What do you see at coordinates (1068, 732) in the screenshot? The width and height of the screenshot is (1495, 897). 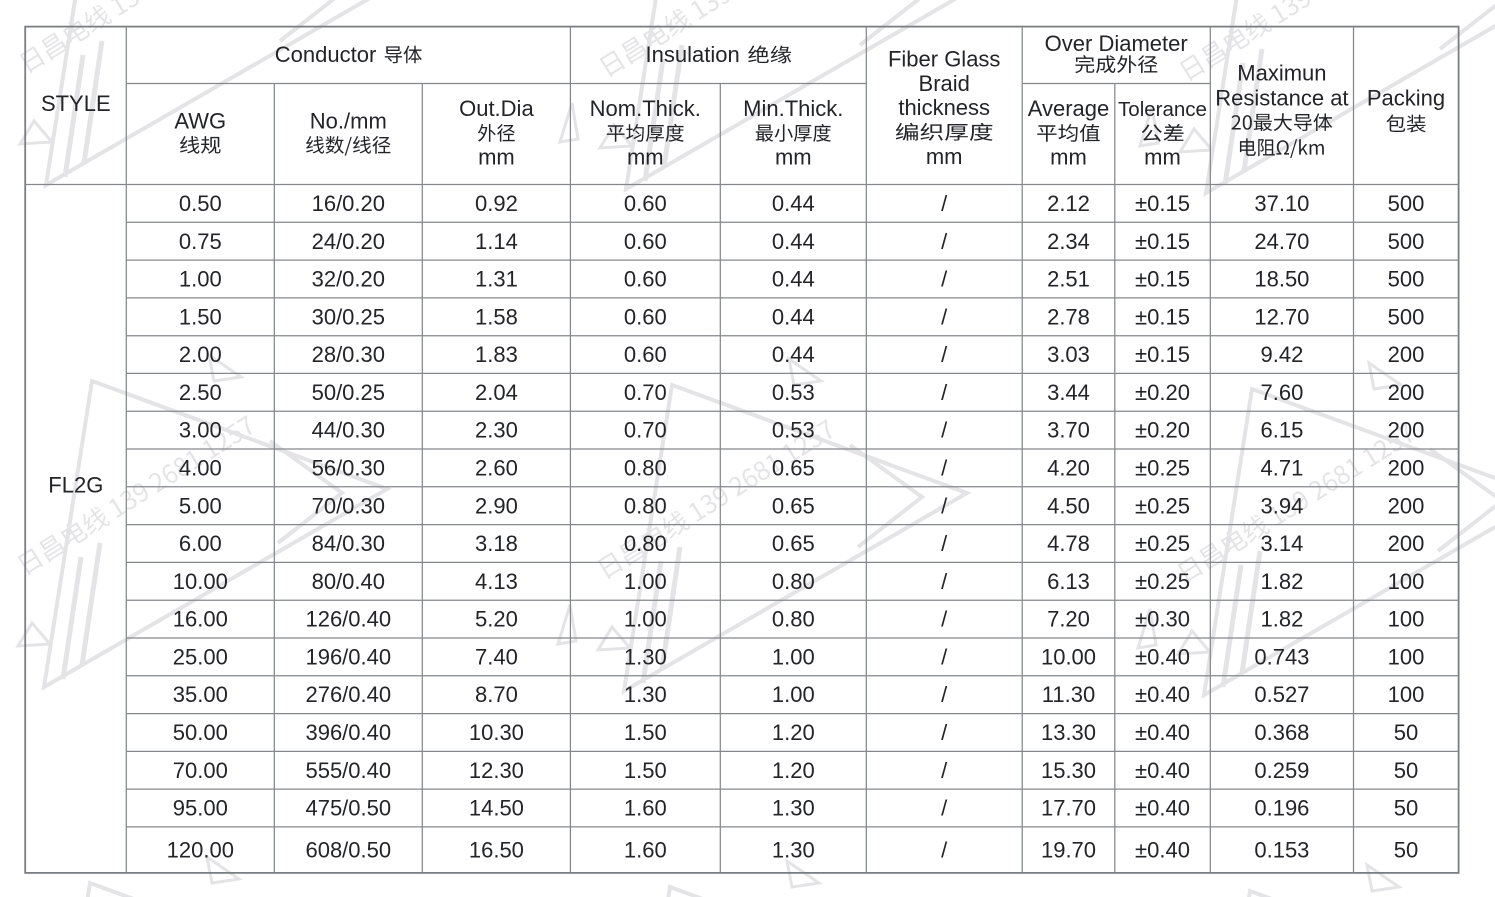 I see `svg-text: 13.30` at bounding box center [1068, 732].